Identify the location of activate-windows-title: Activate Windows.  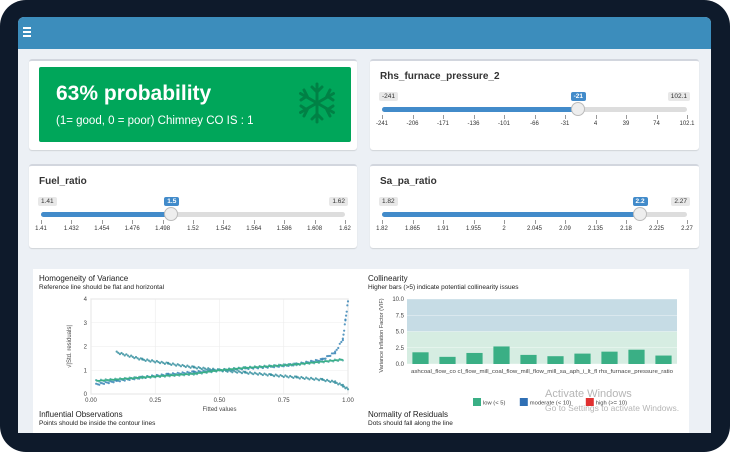
(588, 394).